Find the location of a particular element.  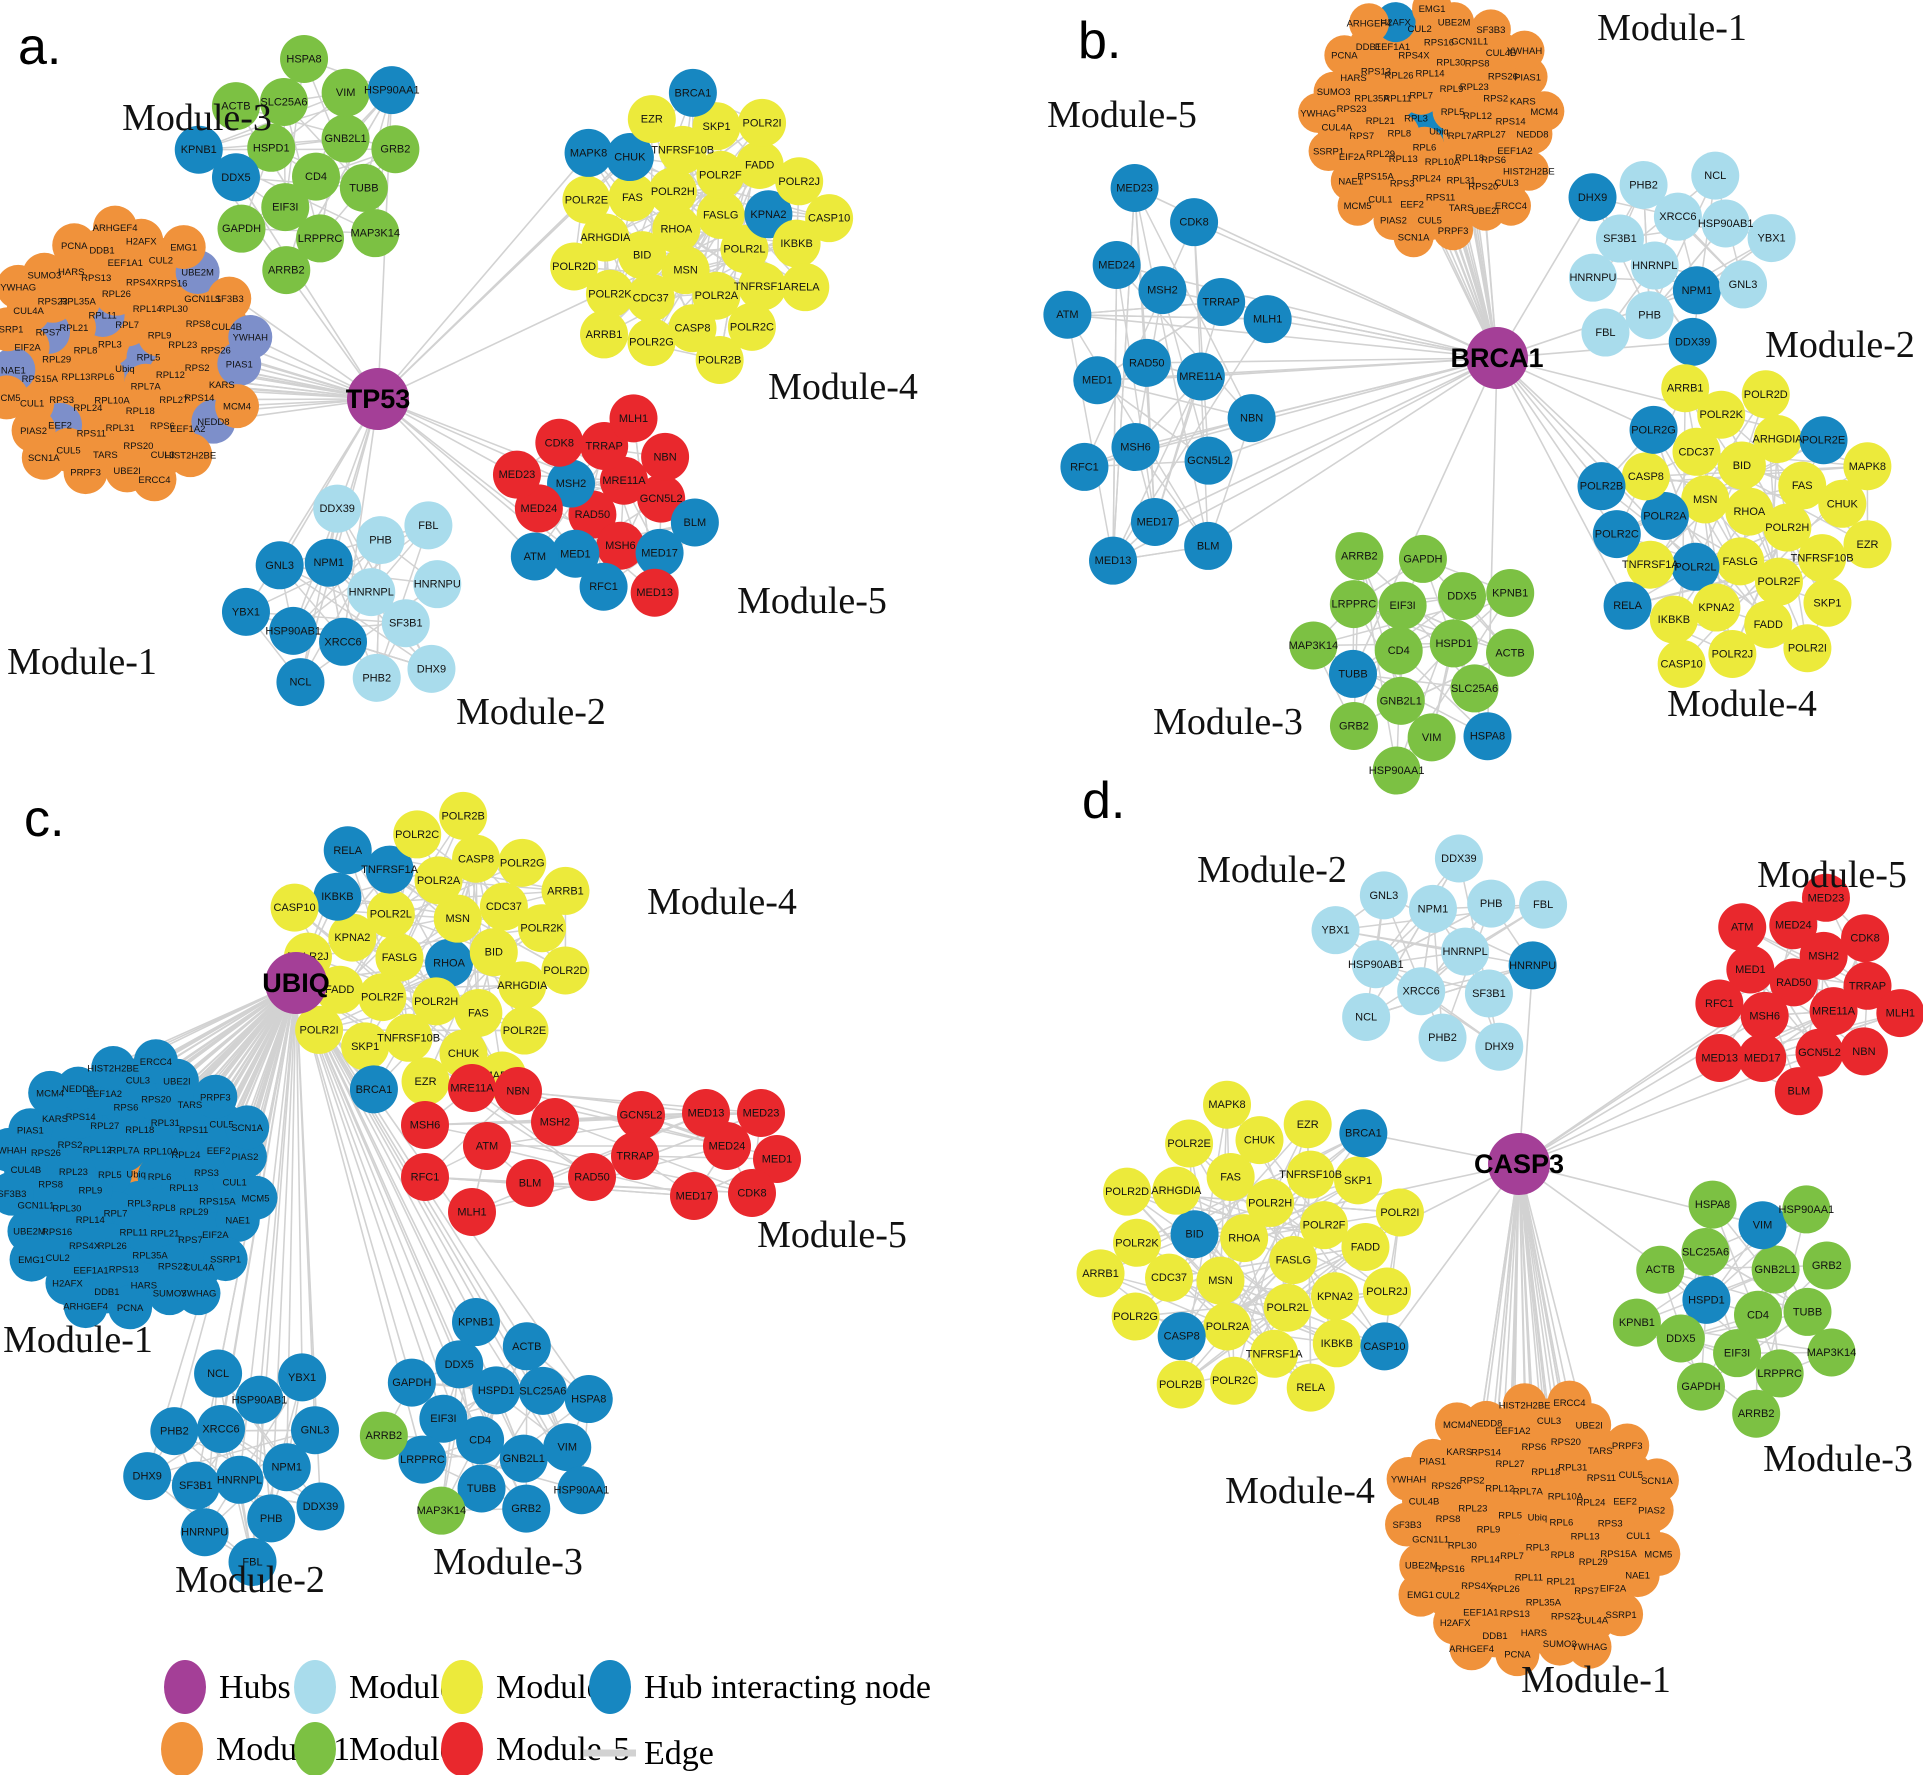

node-TNFRSF10B is located at coordinates (1822, 558).